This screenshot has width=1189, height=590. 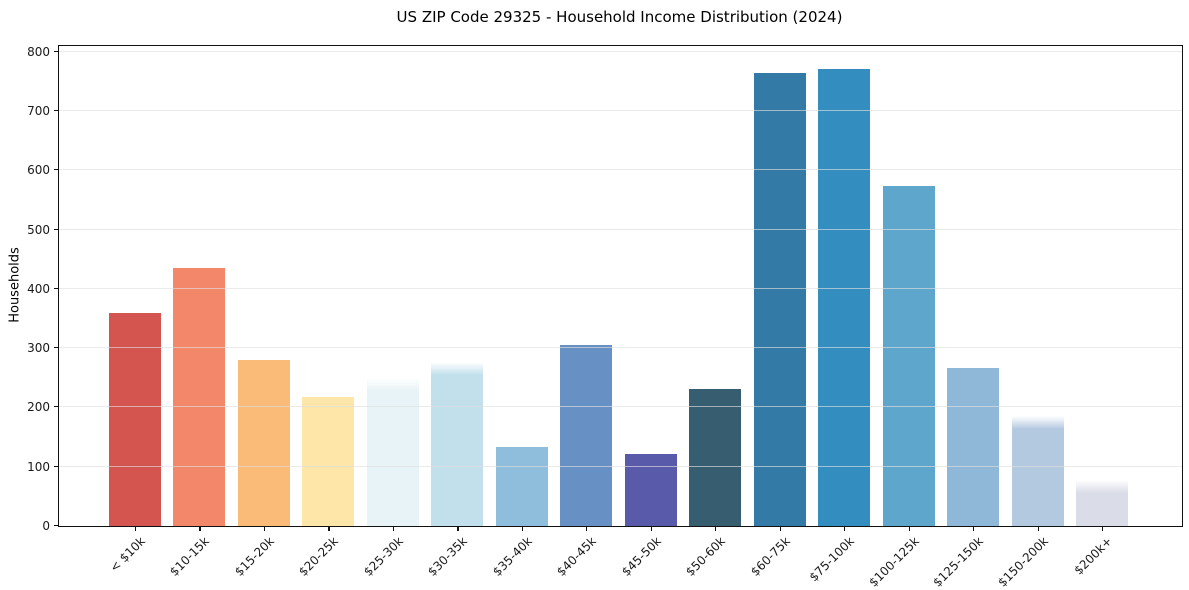 What do you see at coordinates (38, 407) in the screenshot?
I see `y-tick-label: 200` at bounding box center [38, 407].